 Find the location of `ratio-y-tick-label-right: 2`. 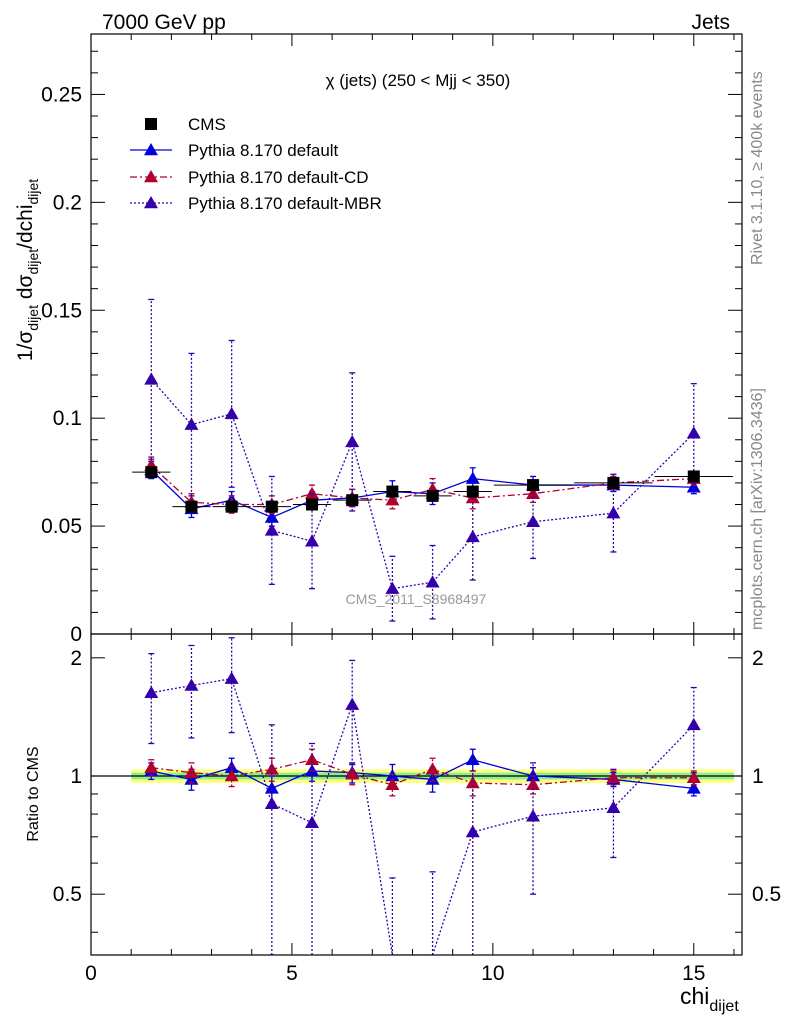

ratio-y-tick-label-right: 2 is located at coordinates (758, 658).